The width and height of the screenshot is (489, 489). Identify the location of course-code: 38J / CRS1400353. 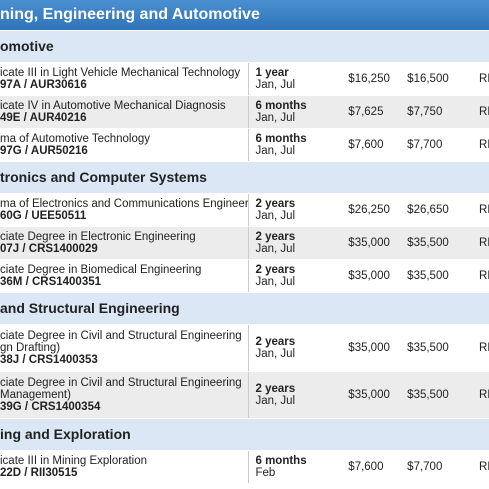
(49, 360).